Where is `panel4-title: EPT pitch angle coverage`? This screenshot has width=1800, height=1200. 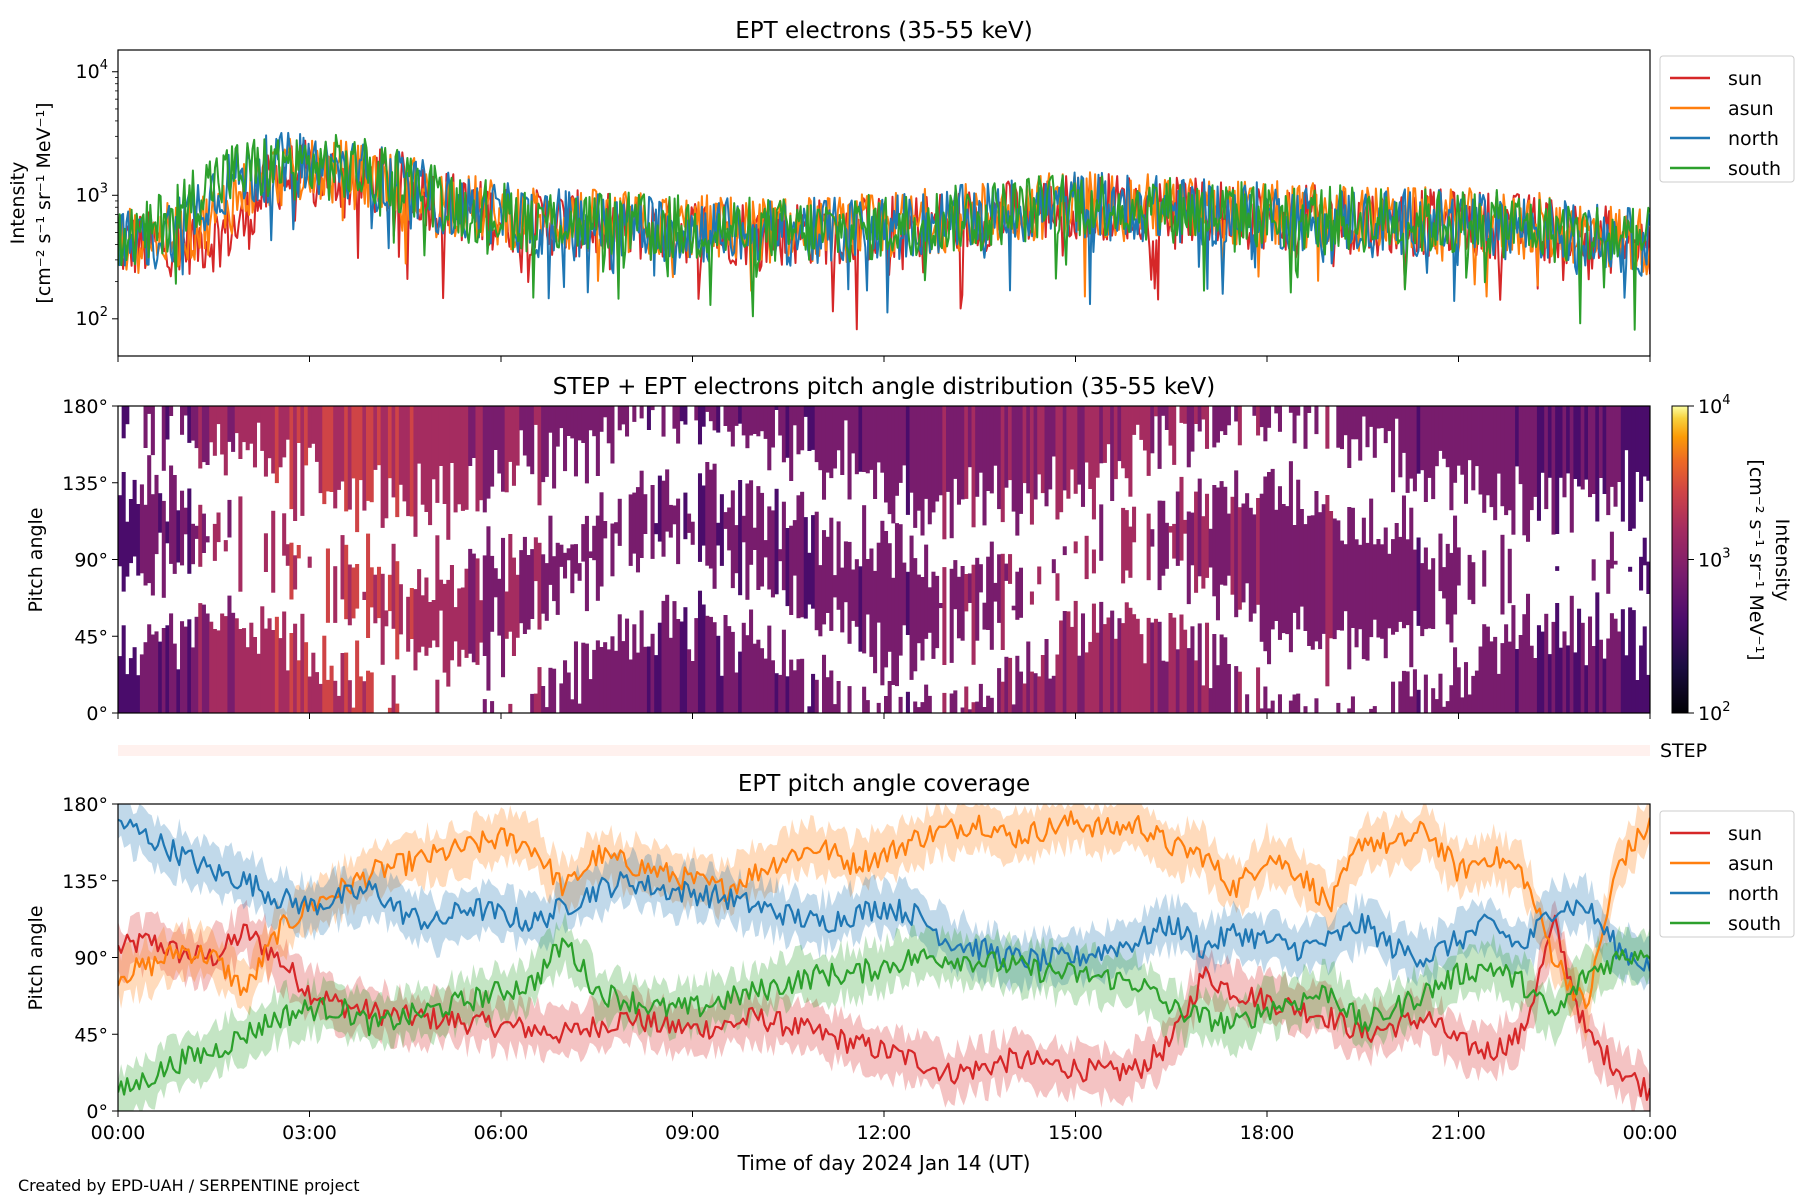
panel4-title: EPT pitch angle coverage is located at coordinates (884, 784).